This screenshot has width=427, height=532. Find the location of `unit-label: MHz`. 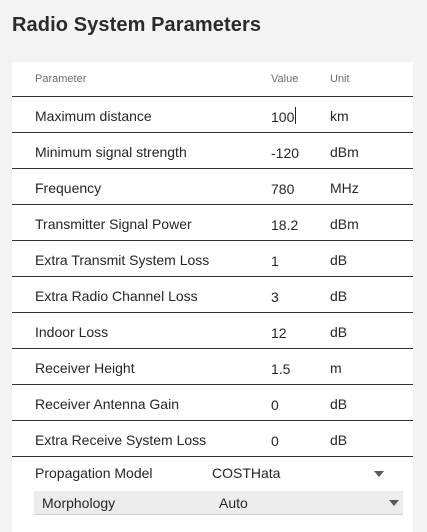

unit-label: MHz is located at coordinates (344, 188).